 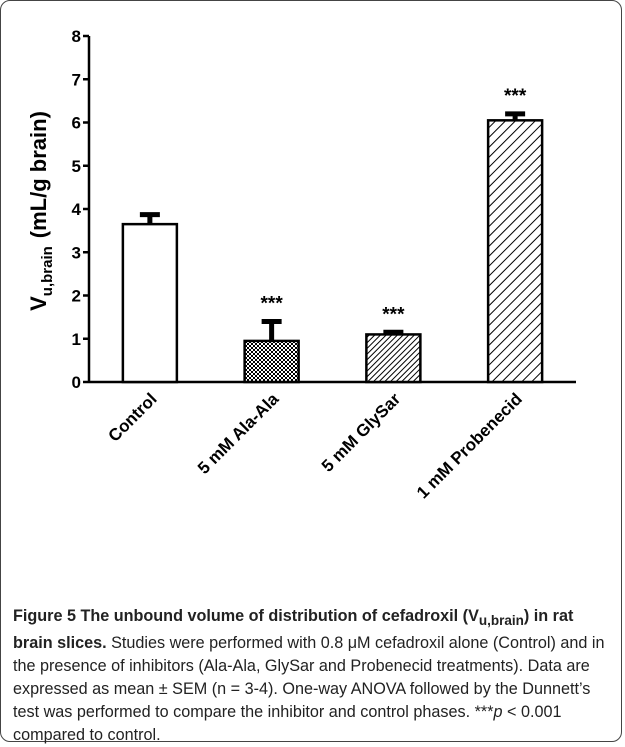 What do you see at coordinates (287, 724) in the screenshot?
I see `caption-body-end: < 0.001 compared to control.` at bounding box center [287, 724].